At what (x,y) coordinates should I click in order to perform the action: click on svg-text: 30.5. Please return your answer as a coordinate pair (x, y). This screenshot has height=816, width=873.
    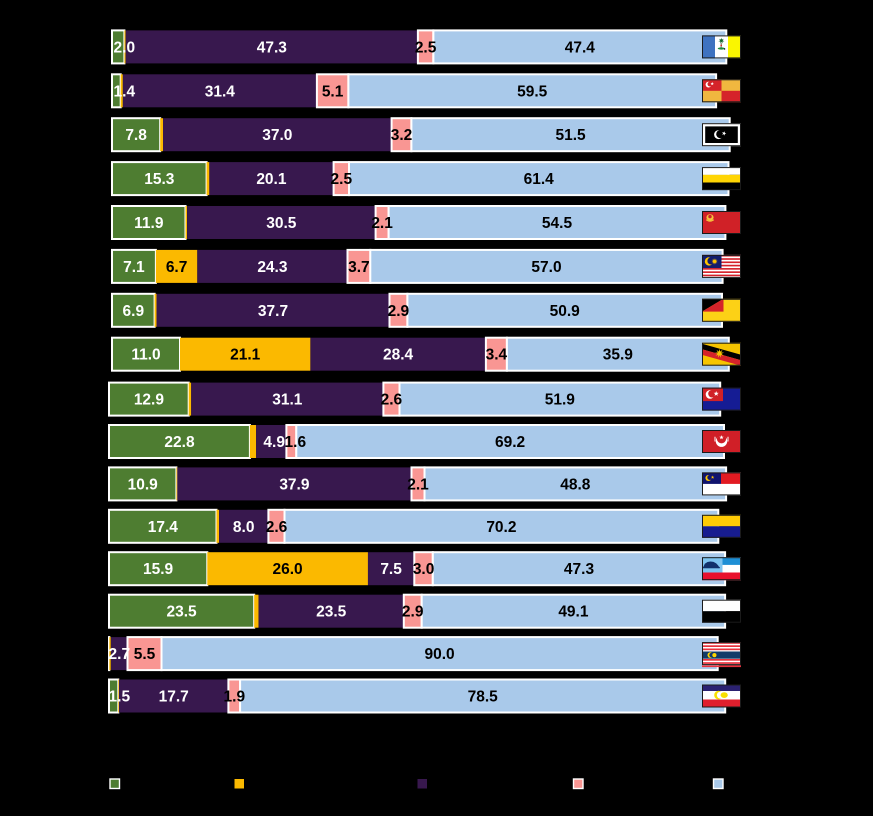
    Looking at the image, I should click on (281, 223).